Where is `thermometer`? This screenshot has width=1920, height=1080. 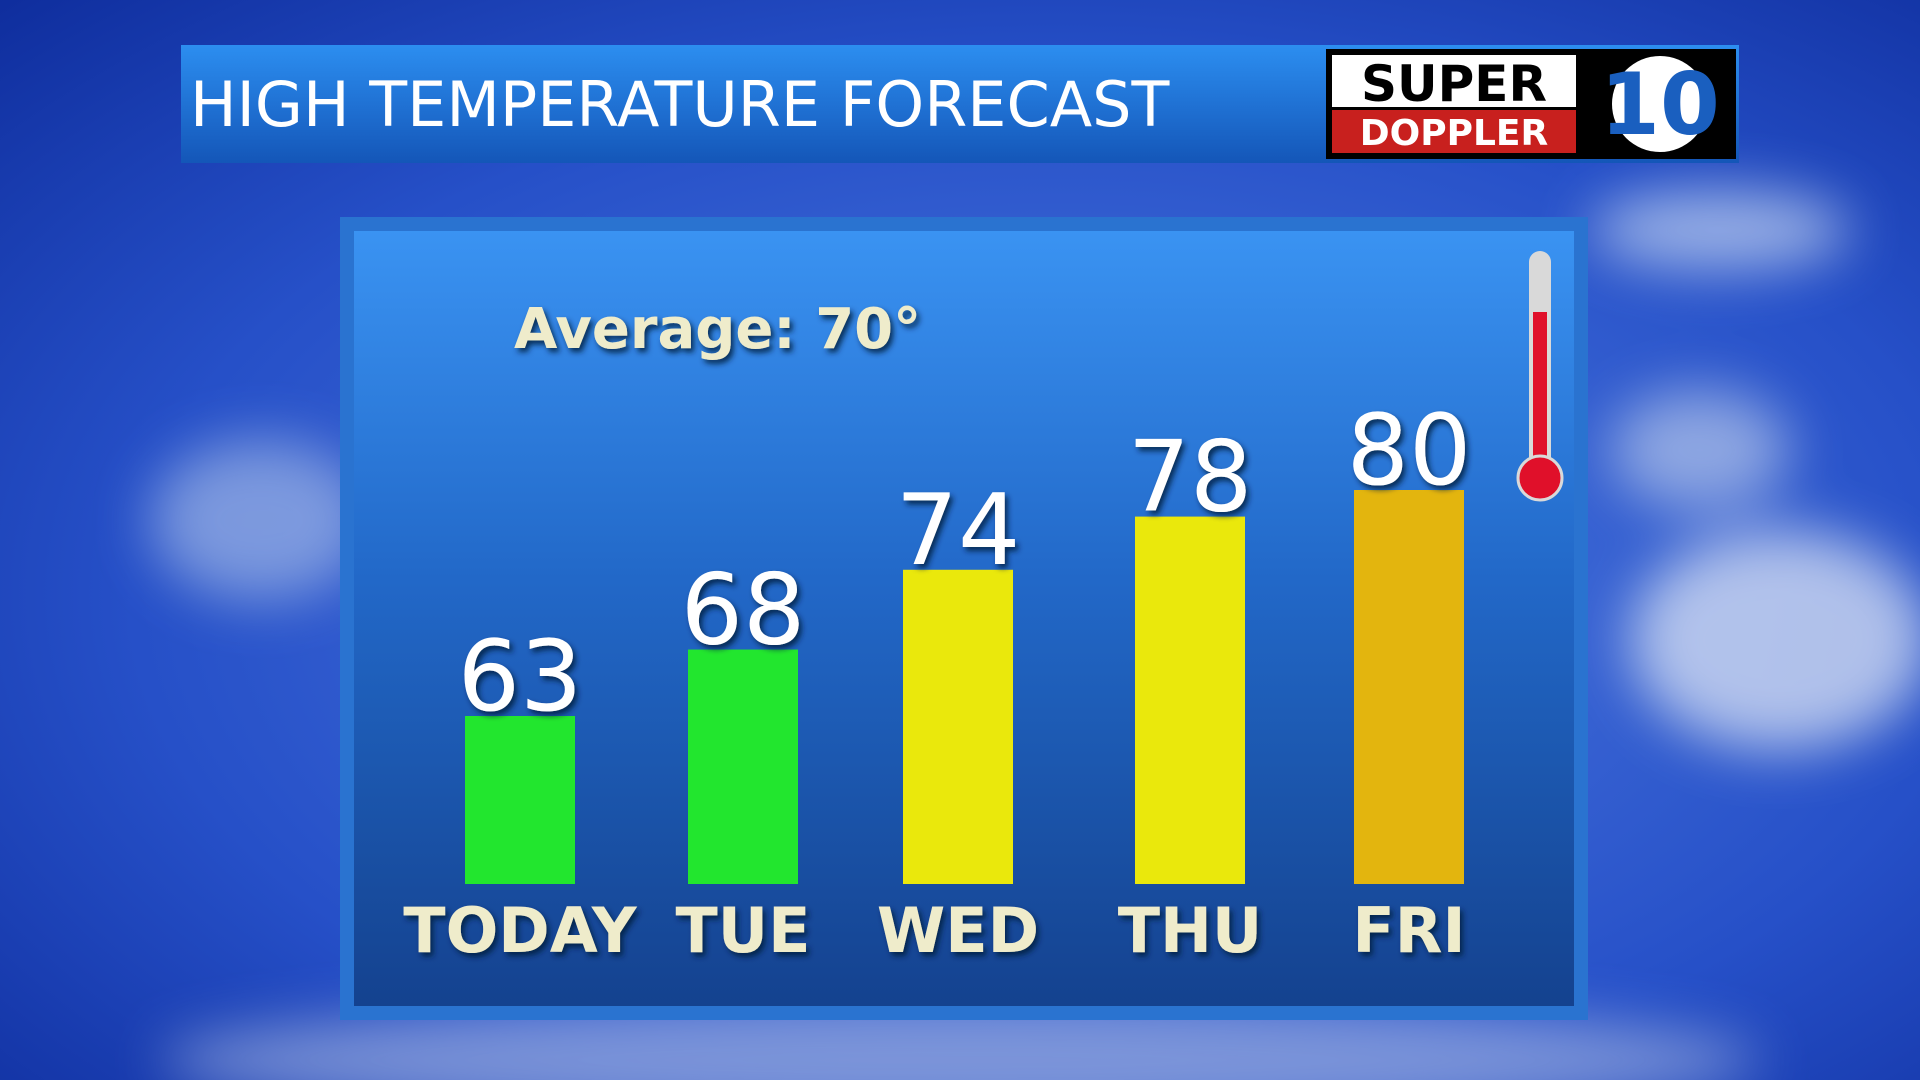 thermometer is located at coordinates (1540, 376).